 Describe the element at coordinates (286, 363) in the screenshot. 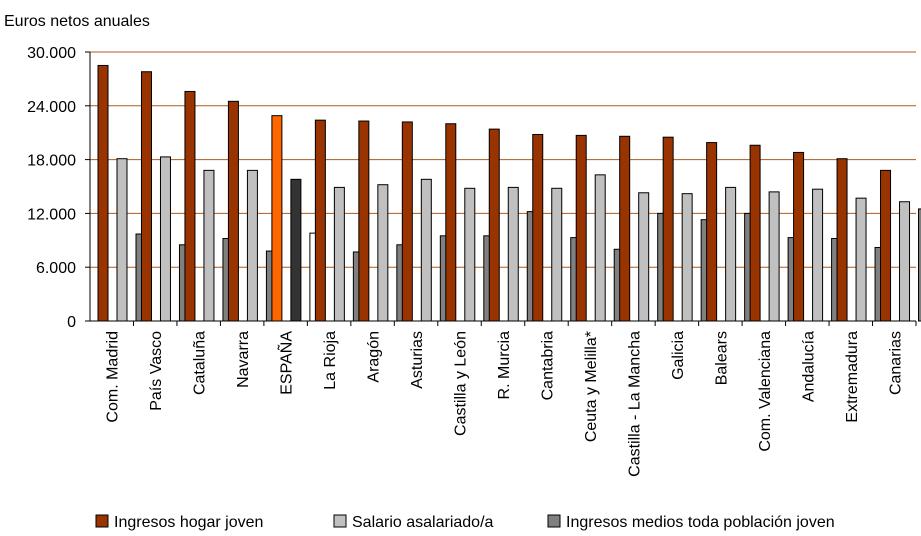

I see `category-label: ESPAÑA` at that location.